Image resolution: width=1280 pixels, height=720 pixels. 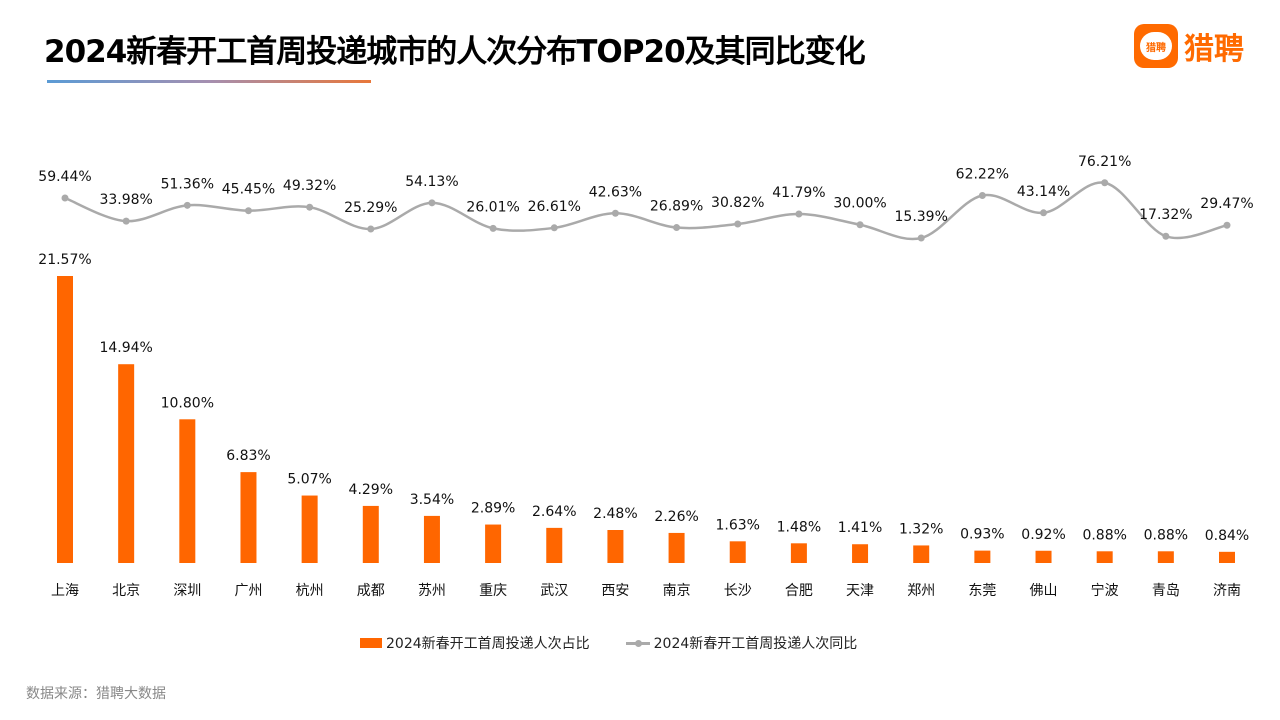 I want to click on data-source: 数据来源：猎聘大数据, so click(x=96, y=694).